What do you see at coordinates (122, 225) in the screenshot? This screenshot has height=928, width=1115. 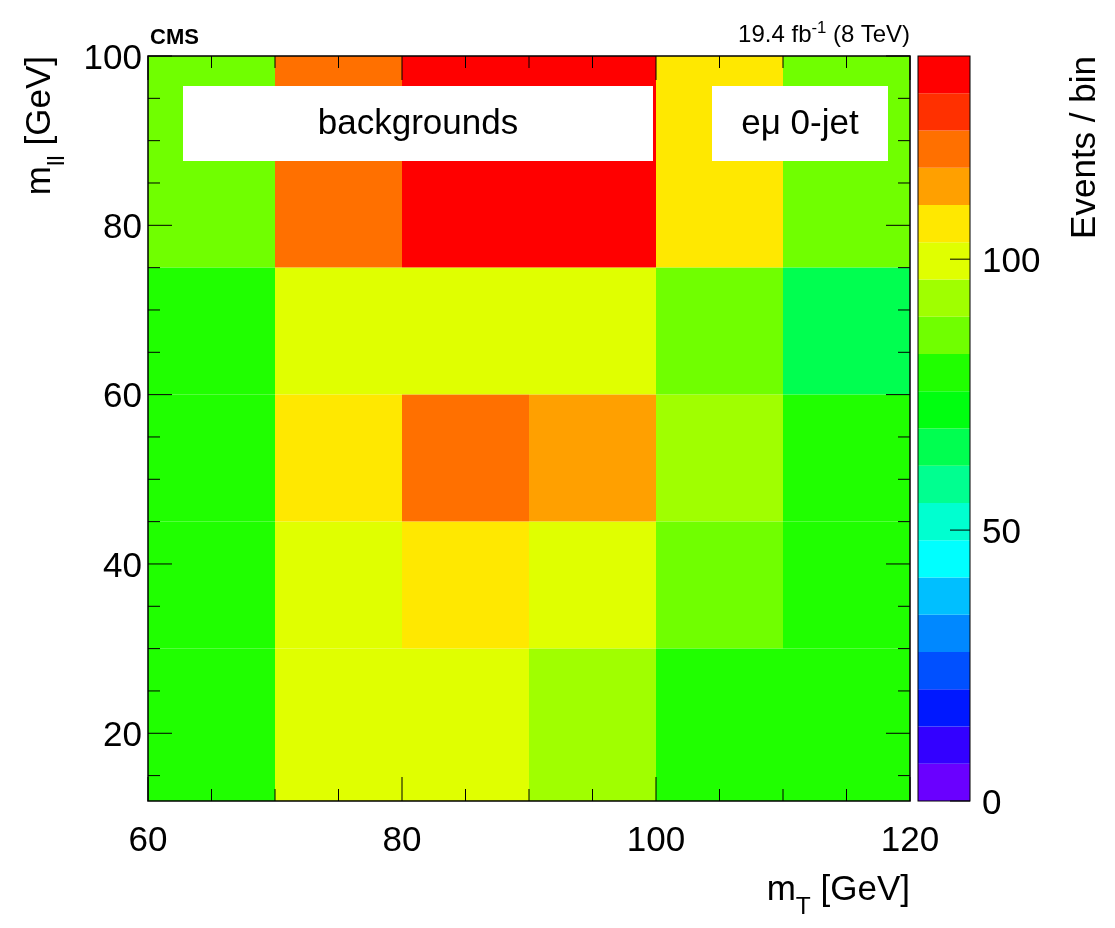 I see `y-tick-label: 80` at bounding box center [122, 225].